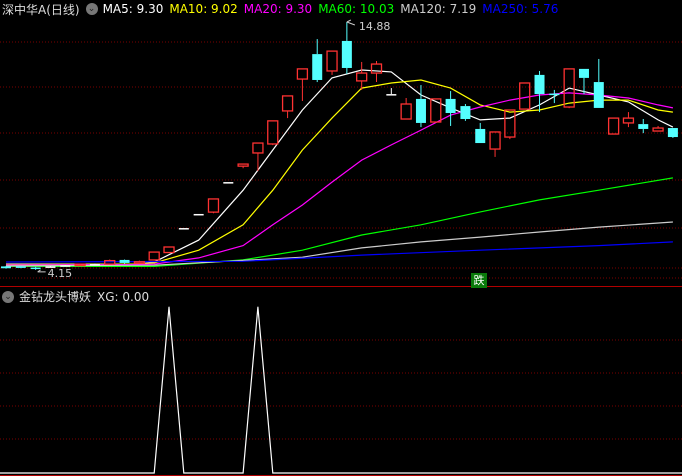 This screenshot has width=682, height=476. I want to click on indicator-header: ⌄ 金钻龙头博妖 XG: 0.00, so click(75, 296).